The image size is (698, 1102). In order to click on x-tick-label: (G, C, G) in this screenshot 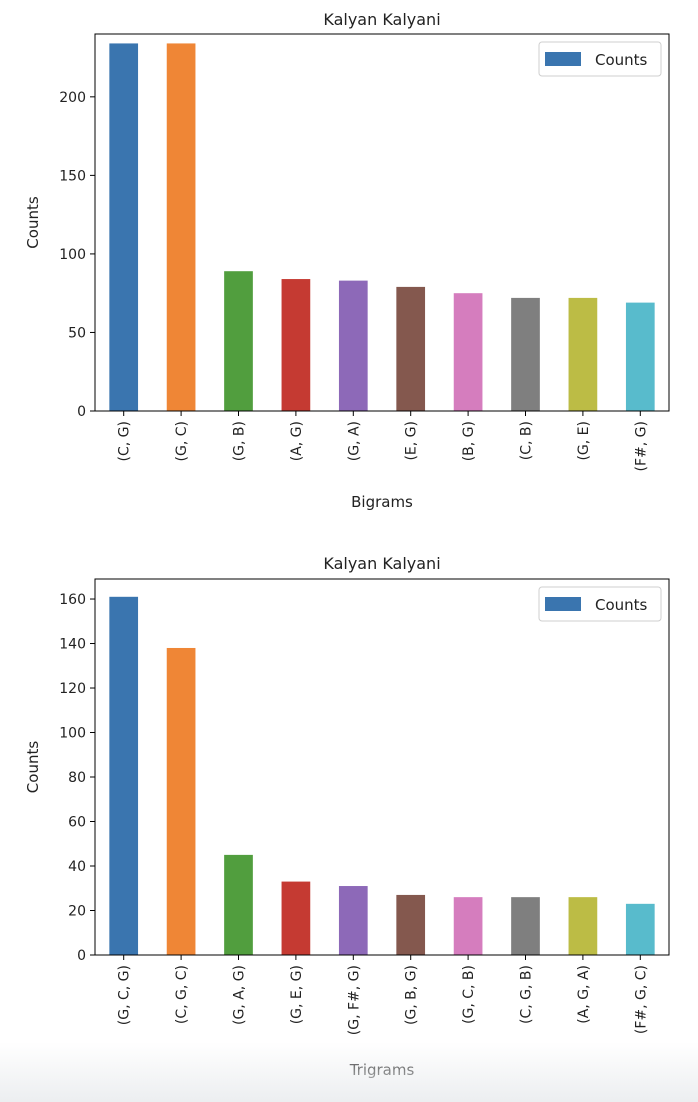, I will do `click(125, 995)`.